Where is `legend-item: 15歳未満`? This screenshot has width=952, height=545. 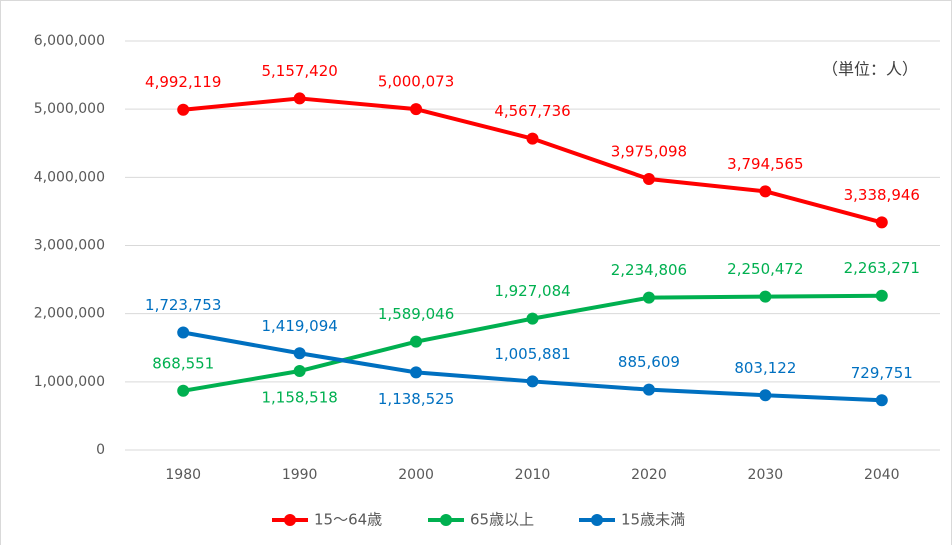
legend-item: 15歳未満 is located at coordinates (632, 520).